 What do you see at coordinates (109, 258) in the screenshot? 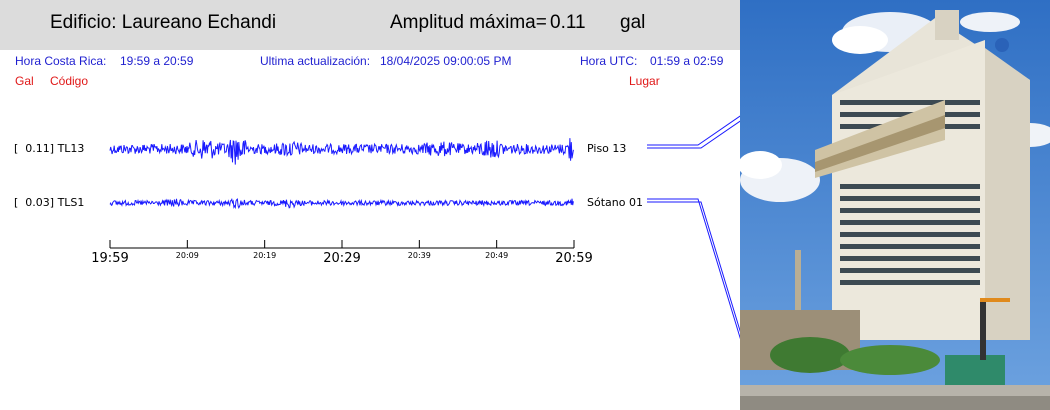
I see `time-axis-tick-label: 19:59` at bounding box center [109, 258].